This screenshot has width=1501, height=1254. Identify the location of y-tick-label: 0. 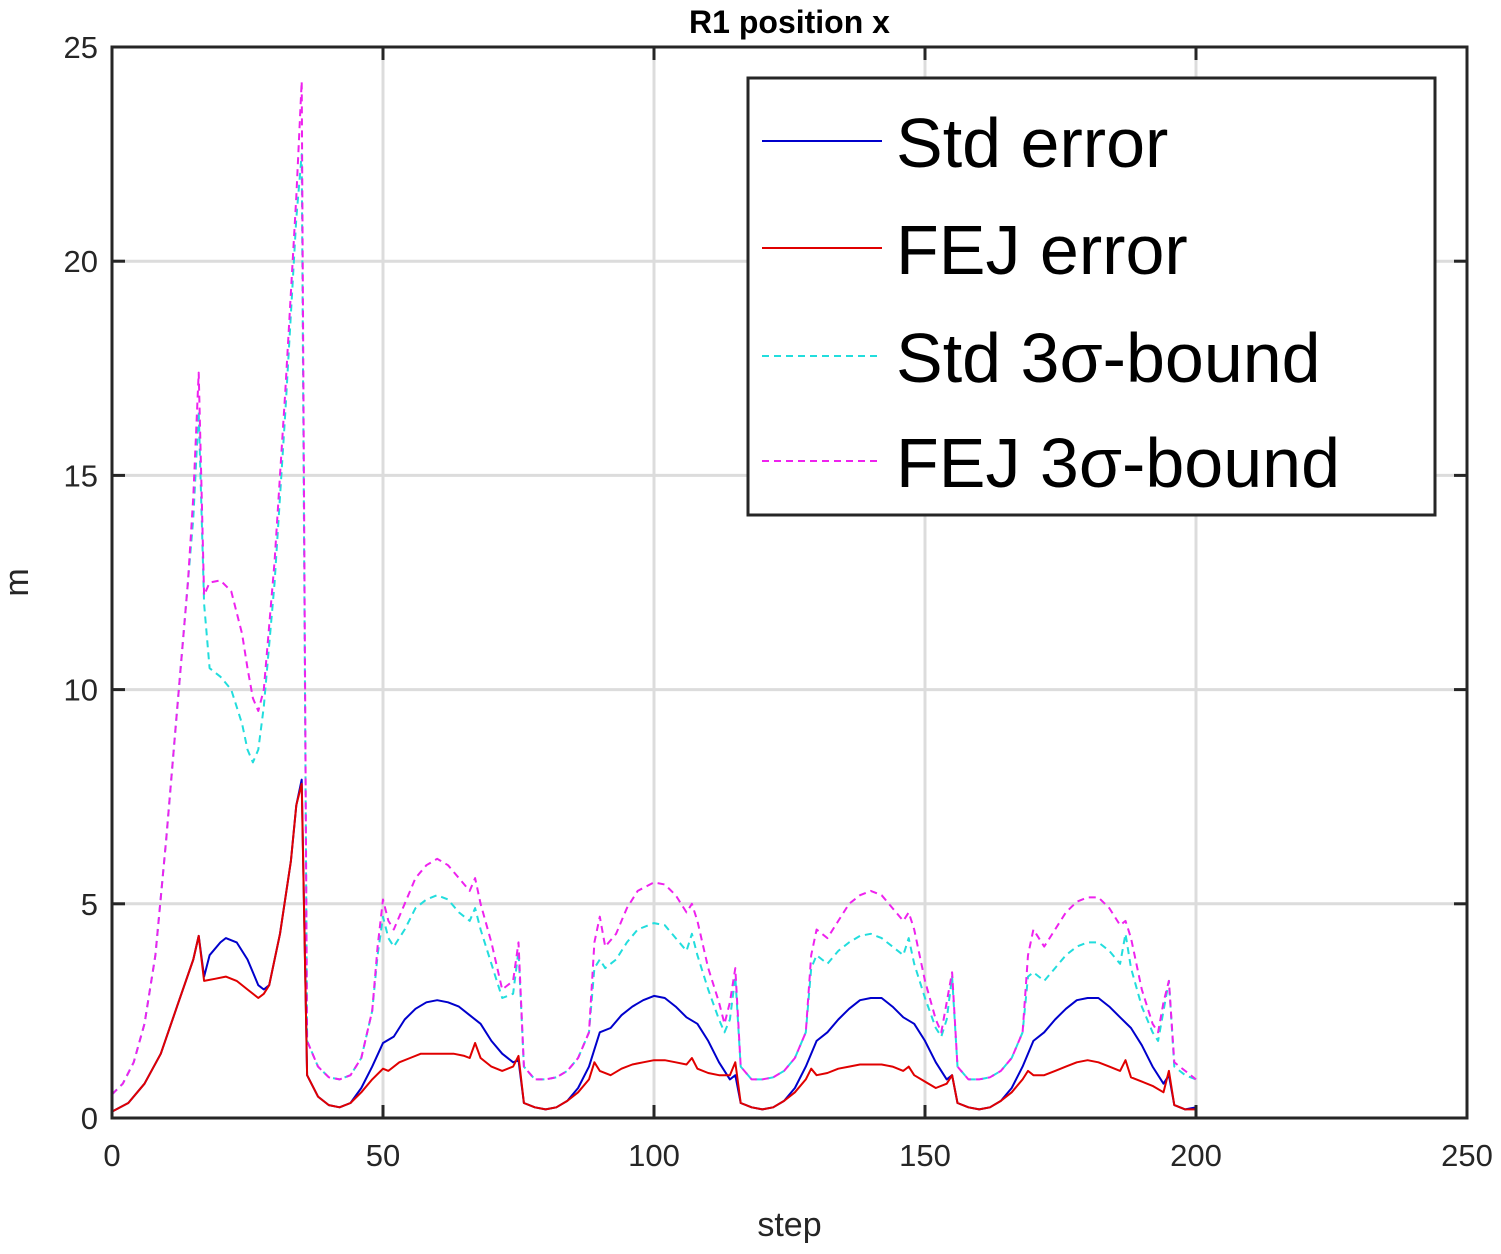
(89, 1118).